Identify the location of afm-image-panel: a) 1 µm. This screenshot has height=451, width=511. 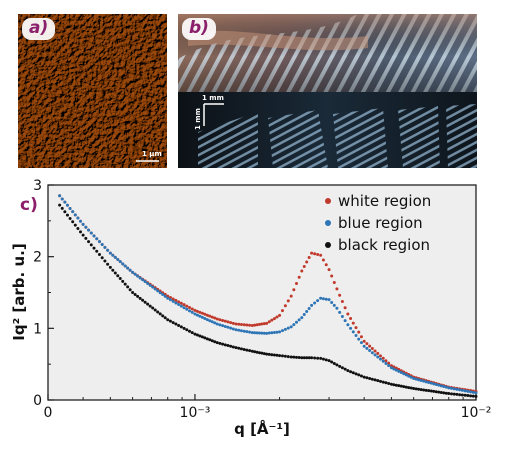
(92, 91).